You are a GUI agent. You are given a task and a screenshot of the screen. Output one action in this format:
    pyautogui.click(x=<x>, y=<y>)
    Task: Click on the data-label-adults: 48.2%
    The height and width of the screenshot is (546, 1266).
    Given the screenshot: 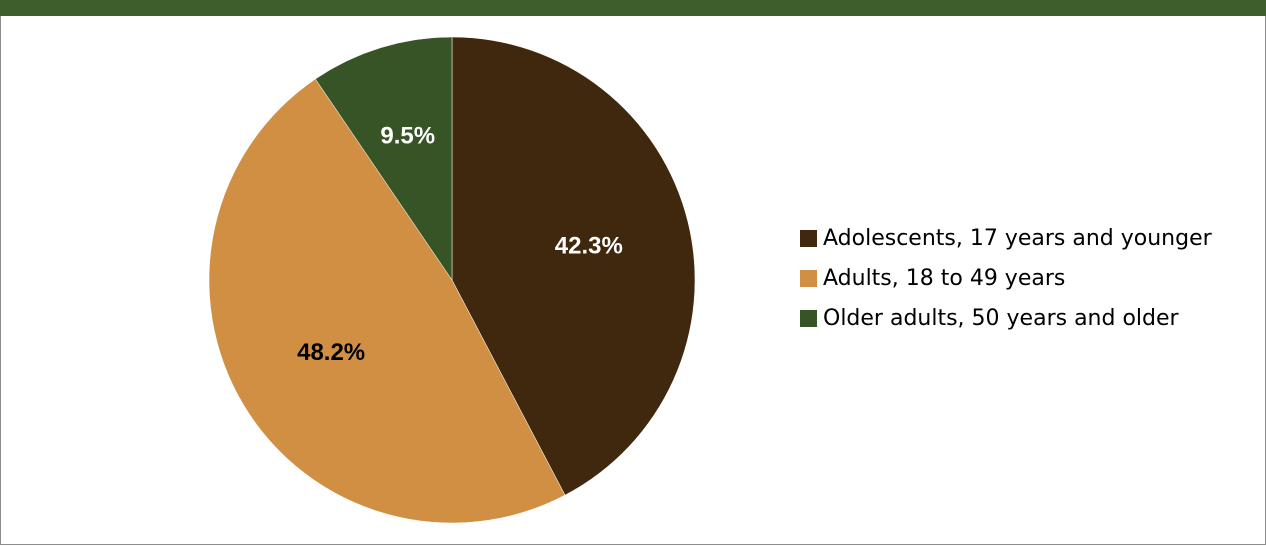 What is the action you would take?
    pyautogui.click(x=331, y=352)
    